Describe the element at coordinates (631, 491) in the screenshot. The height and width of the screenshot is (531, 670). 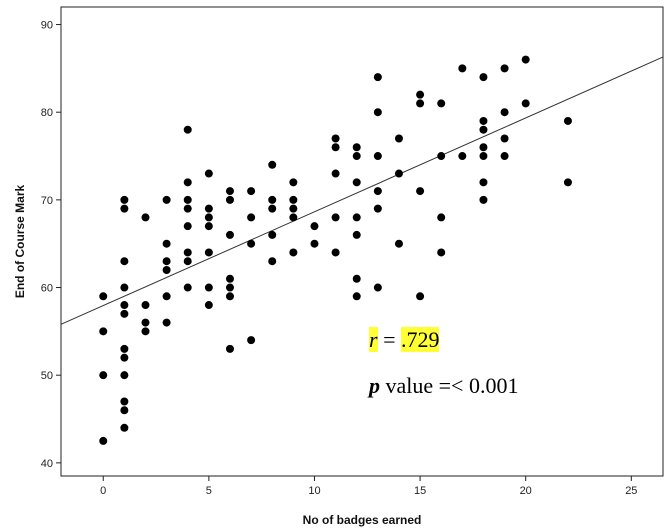
I see `x-tick-label: 25` at that location.